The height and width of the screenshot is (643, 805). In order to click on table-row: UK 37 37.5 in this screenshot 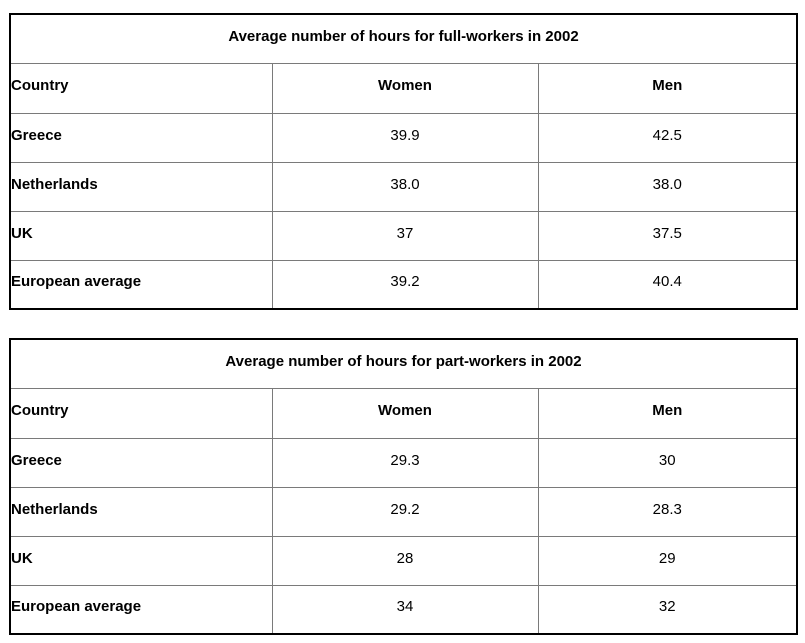, I will do `click(403, 235)`.